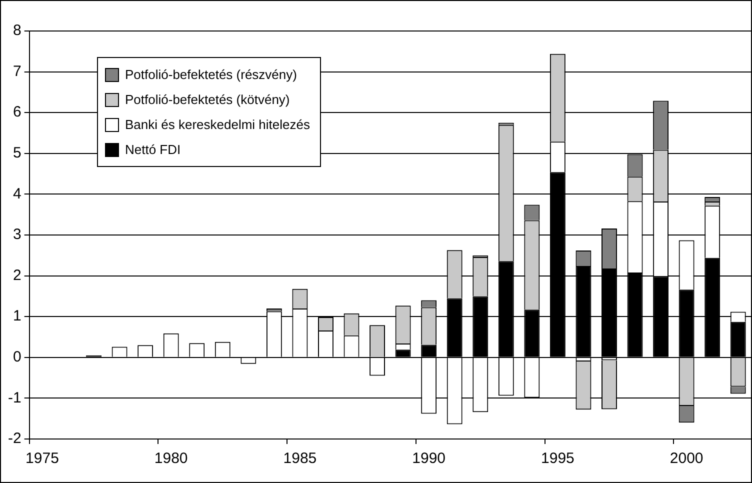  What do you see at coordinates (171, 459) in the screenshot?
I see `x-tick-label: 1980` at bounding box center [171, 459].